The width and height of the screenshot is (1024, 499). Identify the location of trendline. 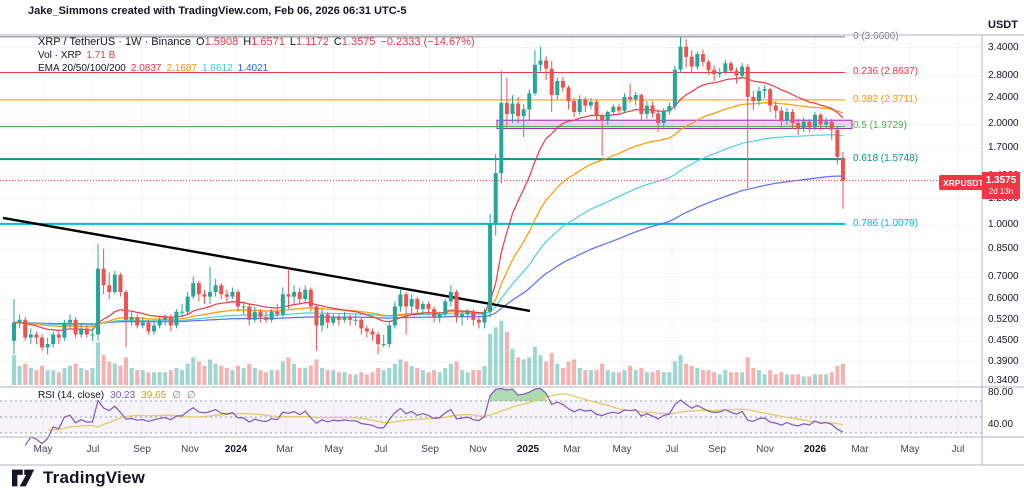
(266, 264).